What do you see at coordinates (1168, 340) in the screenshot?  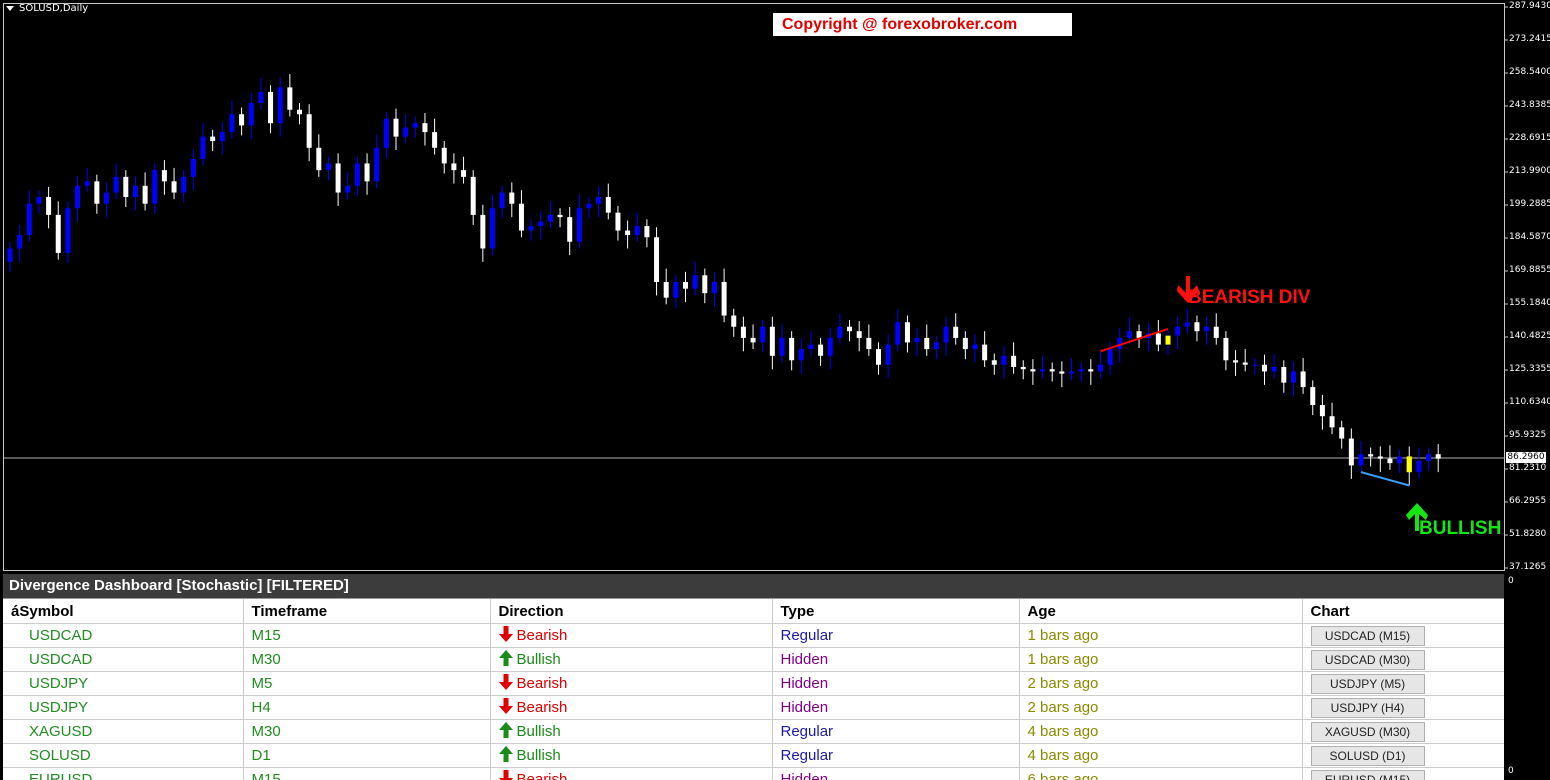 I see `highlight-candle` at bounding box center [1168, 340].